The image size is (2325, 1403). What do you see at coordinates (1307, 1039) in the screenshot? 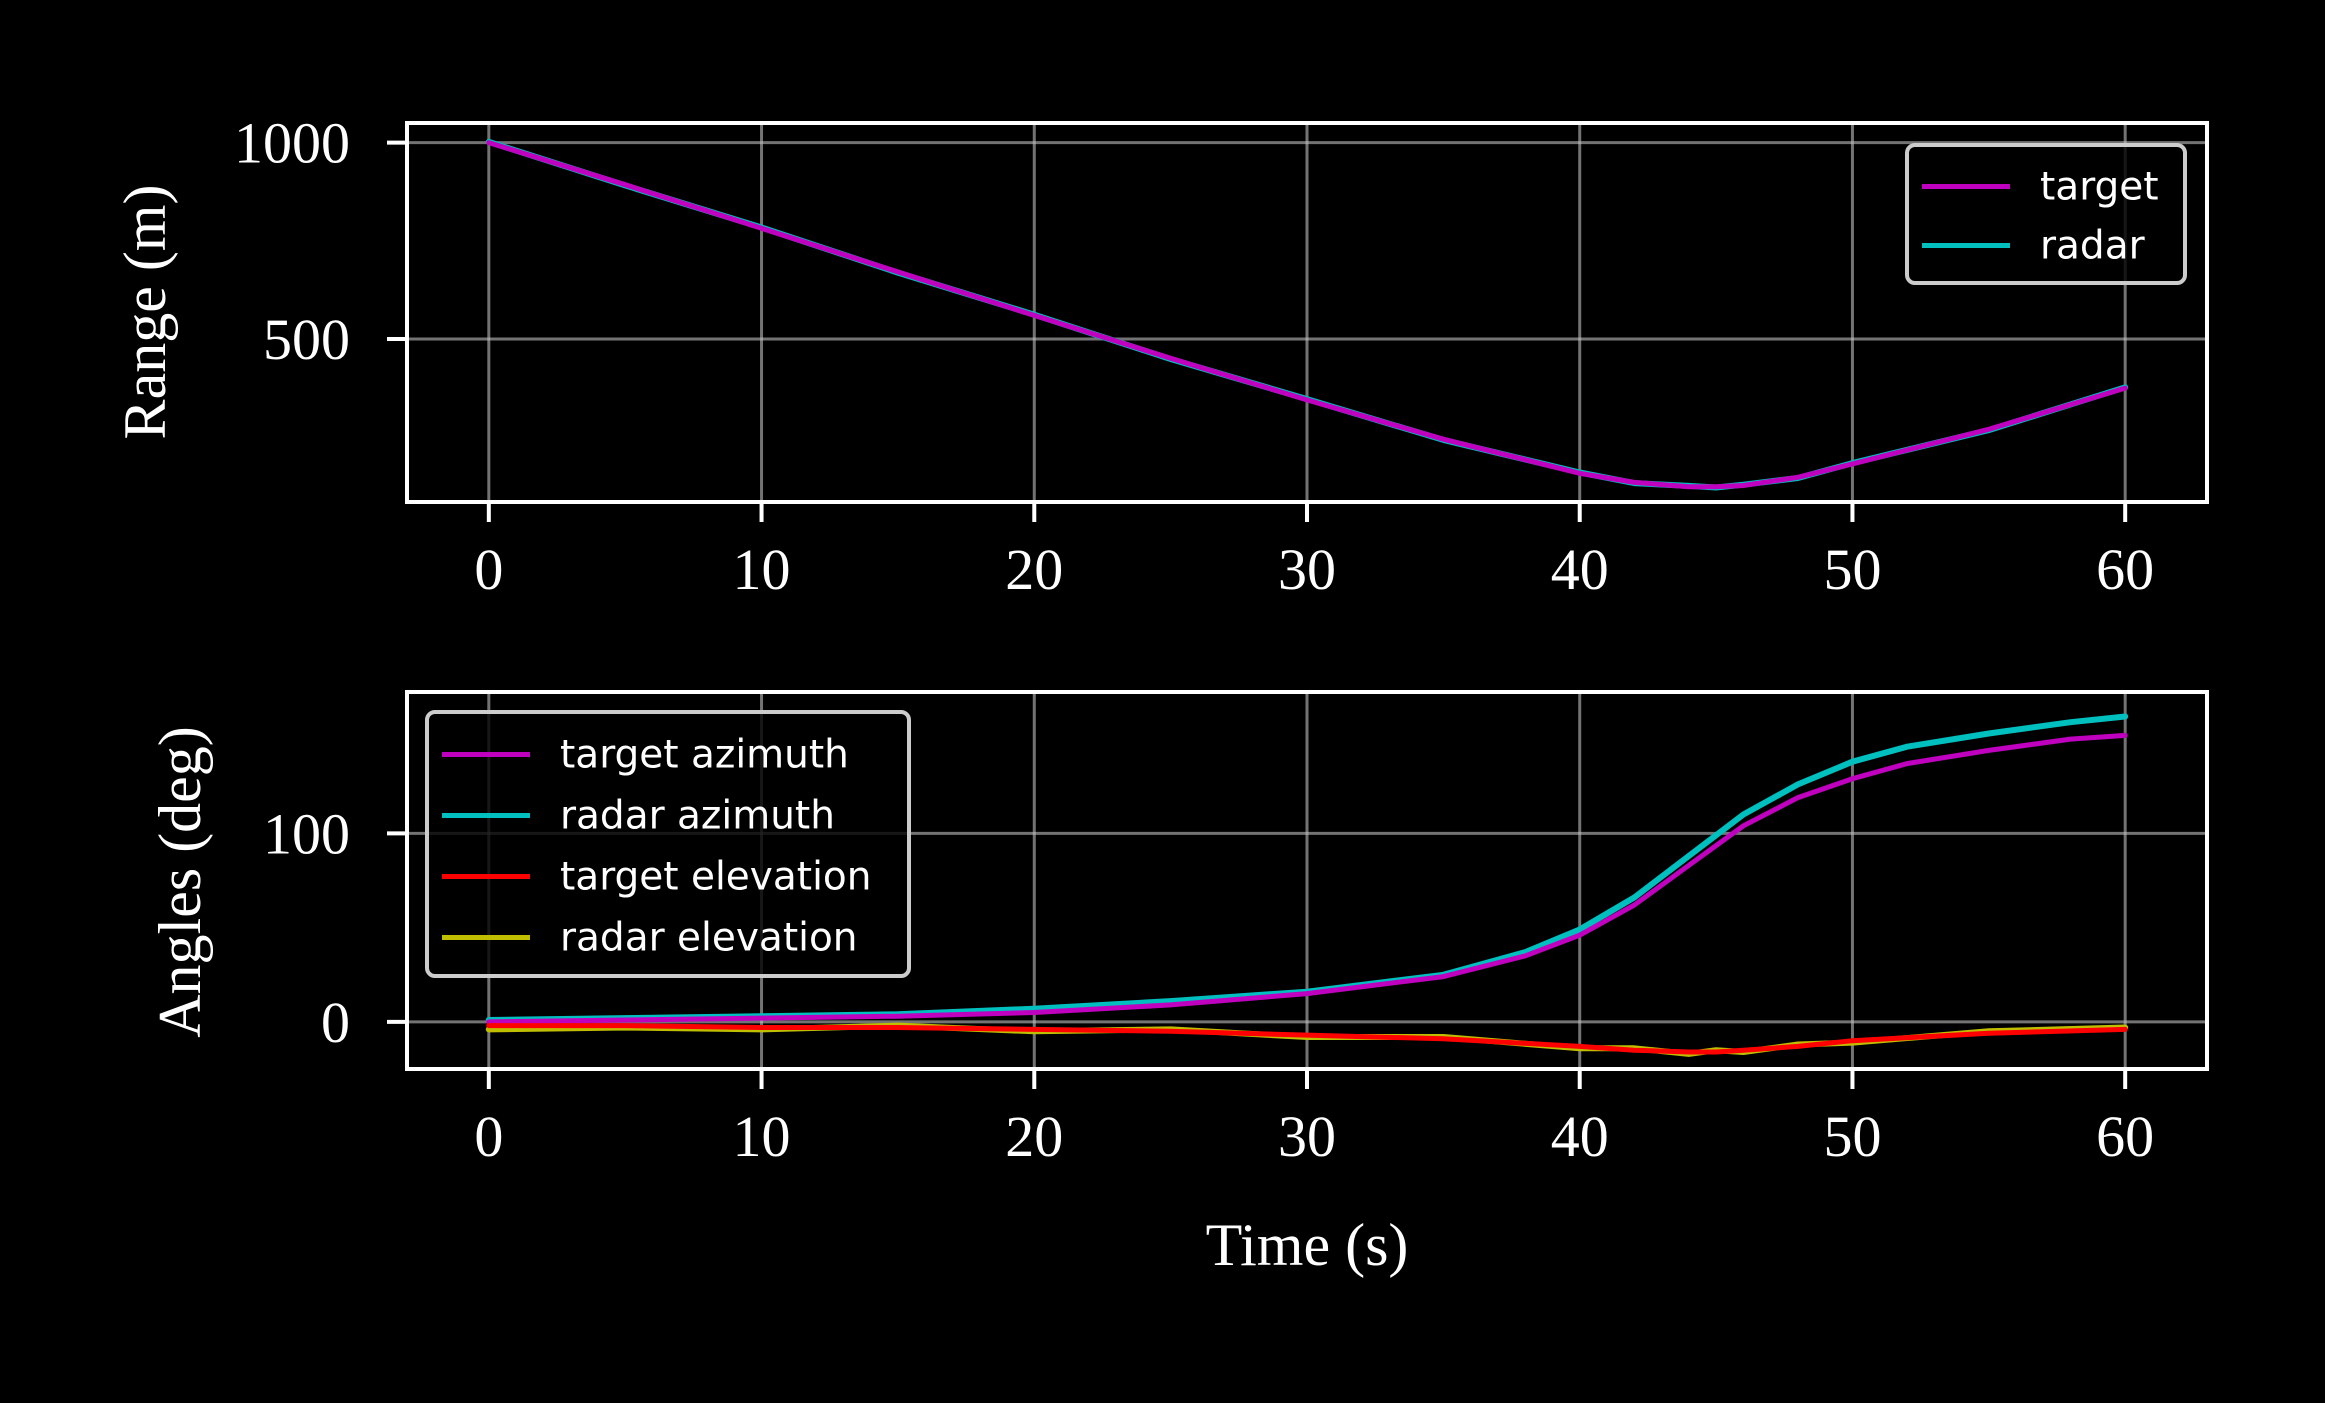
I see `angles-series-target-elevation` at bounding box center [1307, 1039].